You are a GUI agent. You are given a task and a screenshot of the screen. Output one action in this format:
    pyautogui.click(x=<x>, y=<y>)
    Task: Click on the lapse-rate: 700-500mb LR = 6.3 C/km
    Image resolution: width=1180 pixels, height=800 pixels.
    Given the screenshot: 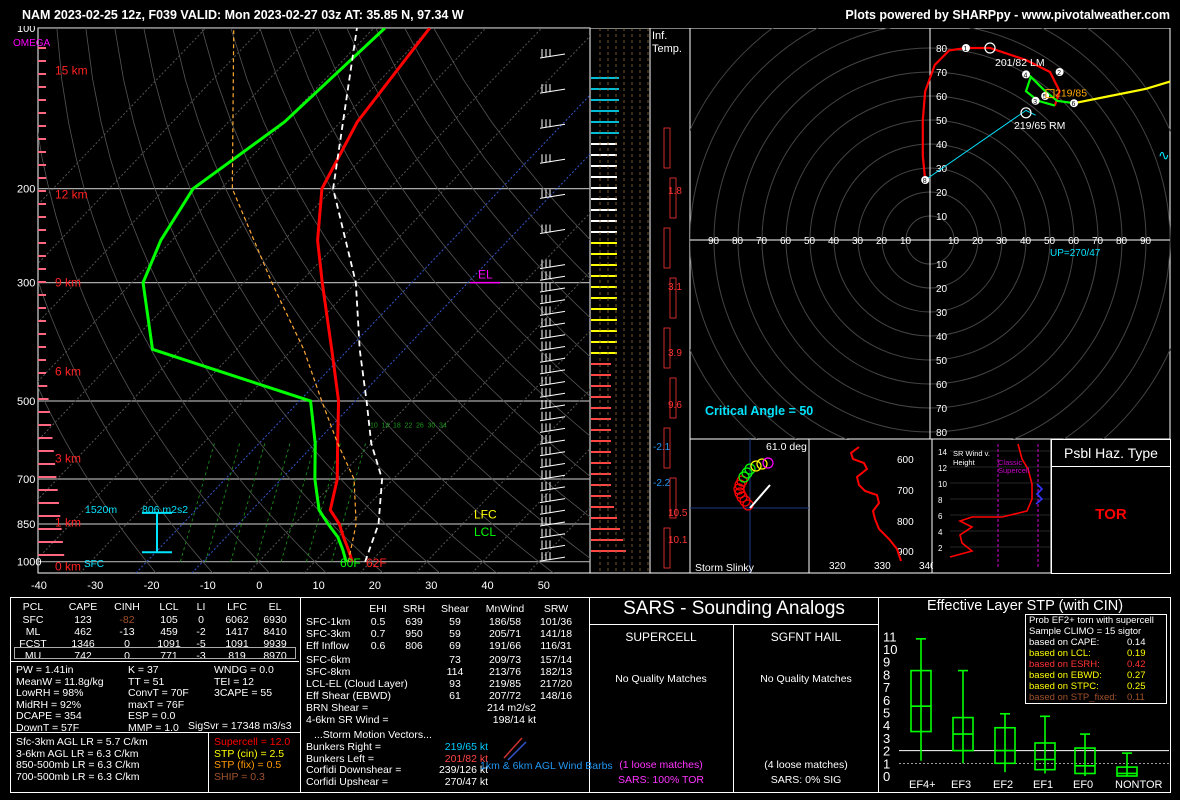 What is the action you would take?
    pyautogui.click(x=78, y=776)
    